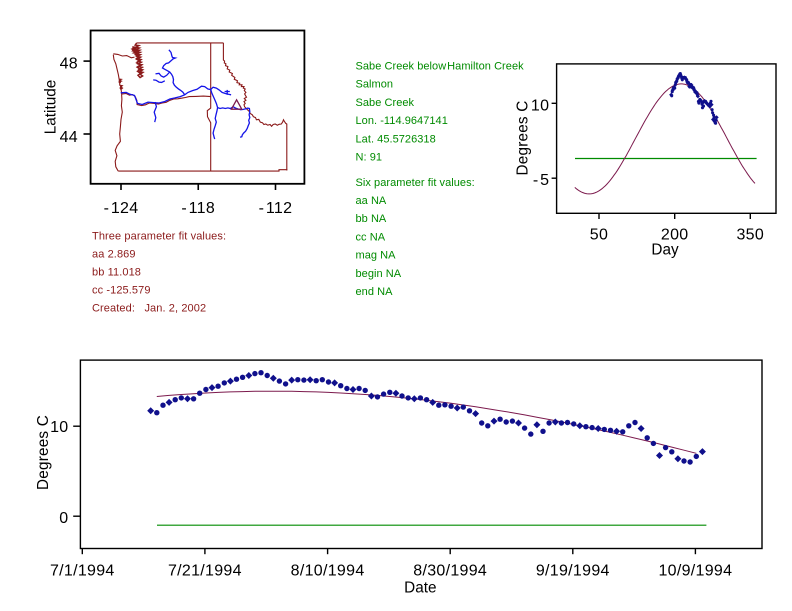 This screenshot has height=611, width=792. I want to click on svg-text: 200, so click(675, 235).